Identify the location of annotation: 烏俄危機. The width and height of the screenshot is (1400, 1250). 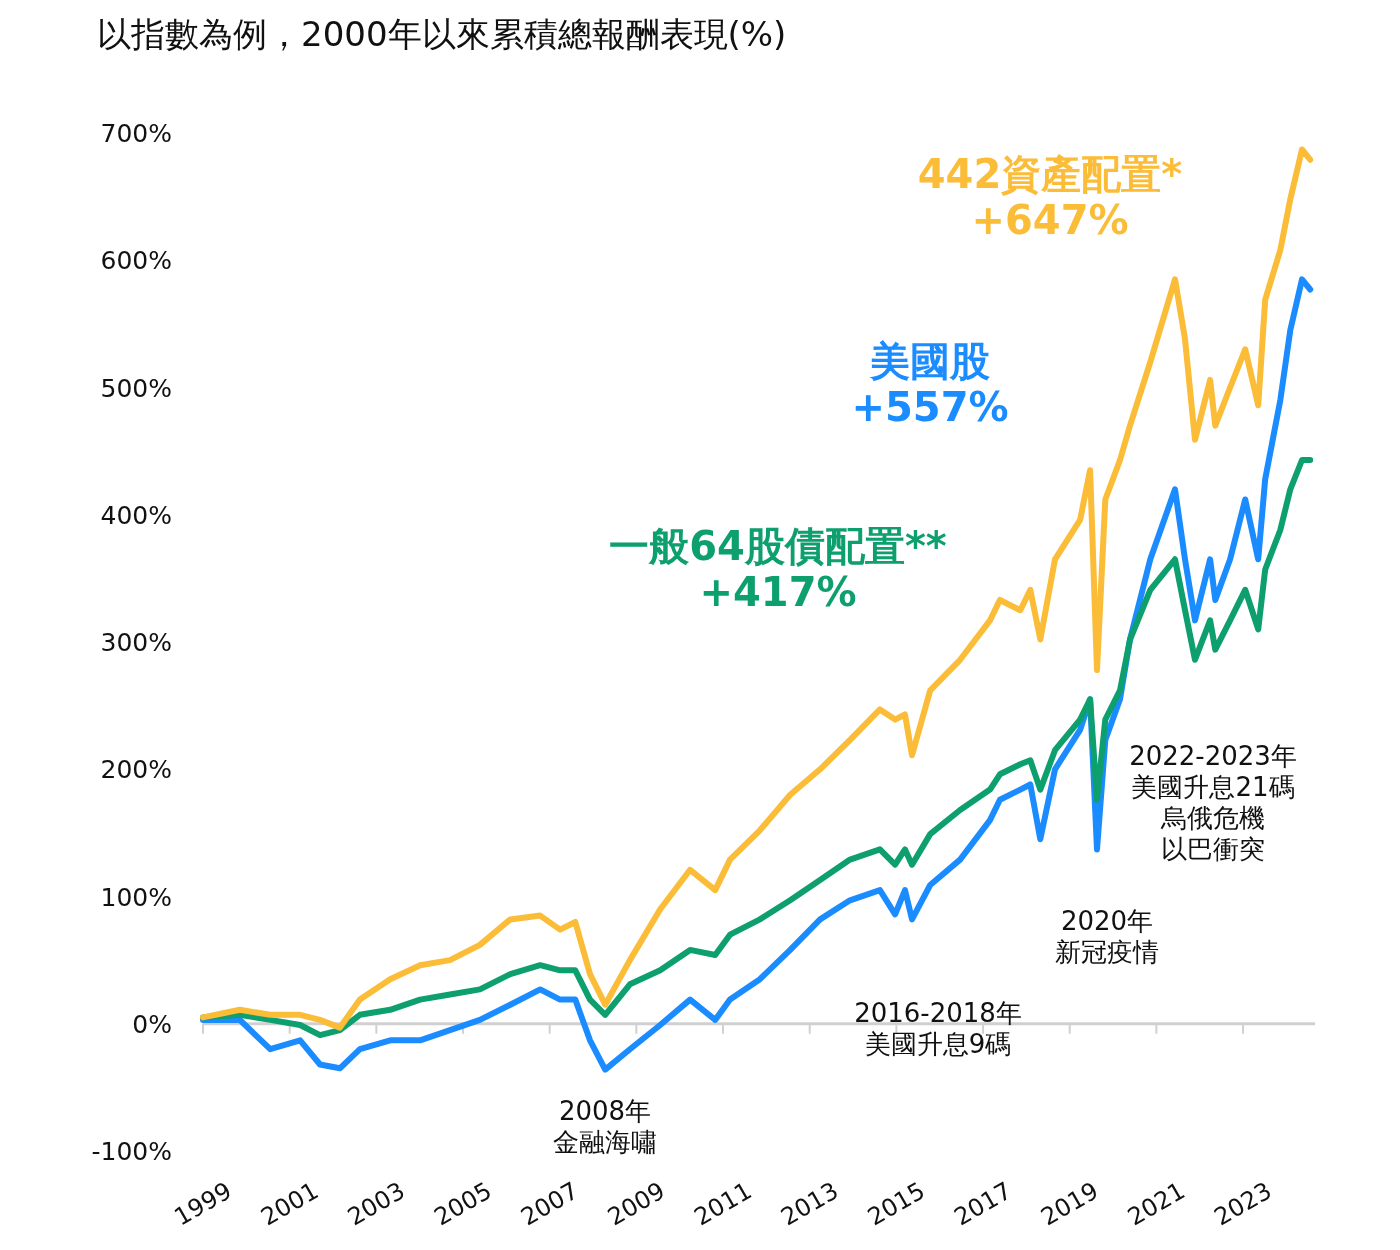
(1212, 818).